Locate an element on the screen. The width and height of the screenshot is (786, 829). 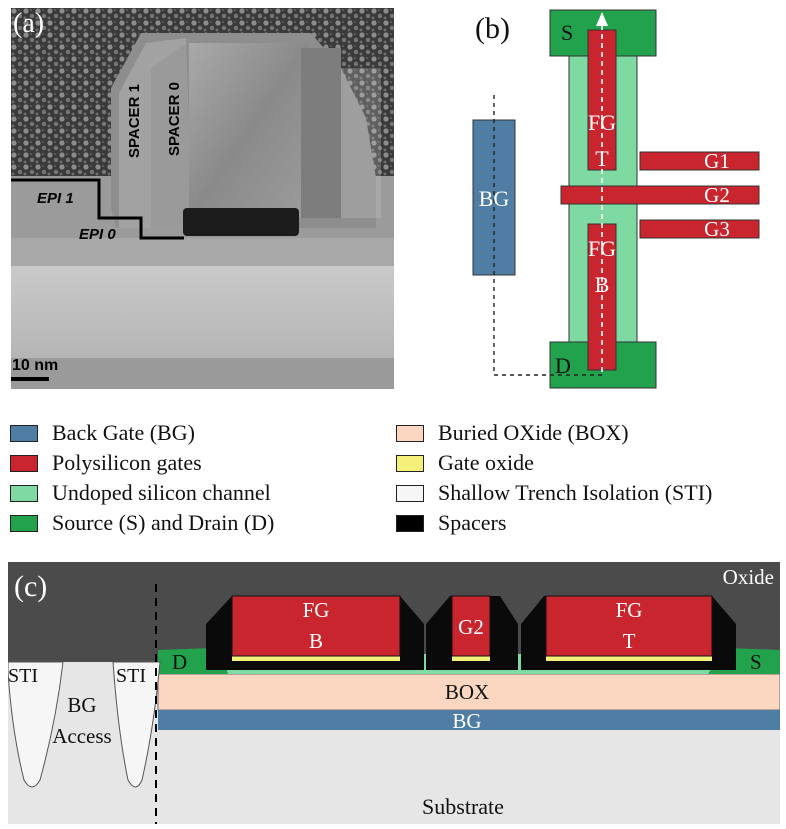
legend-item-gate-oxide: Gate oxide is located at coordinates (465, 463).